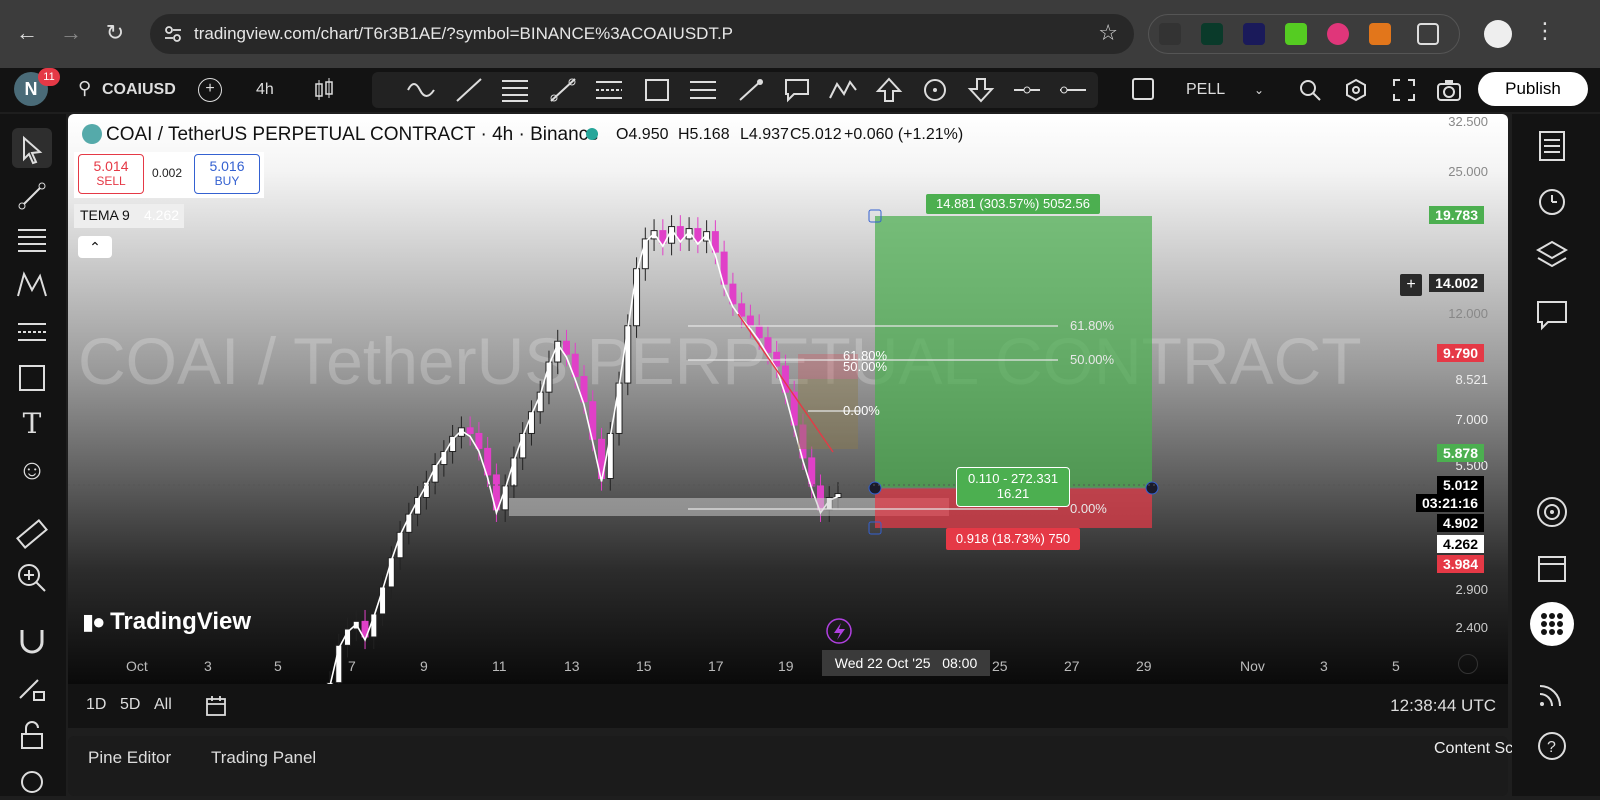 This screenshot has height=800, width=1600. I want to click on apps-grid-button, so click(1552, 624).